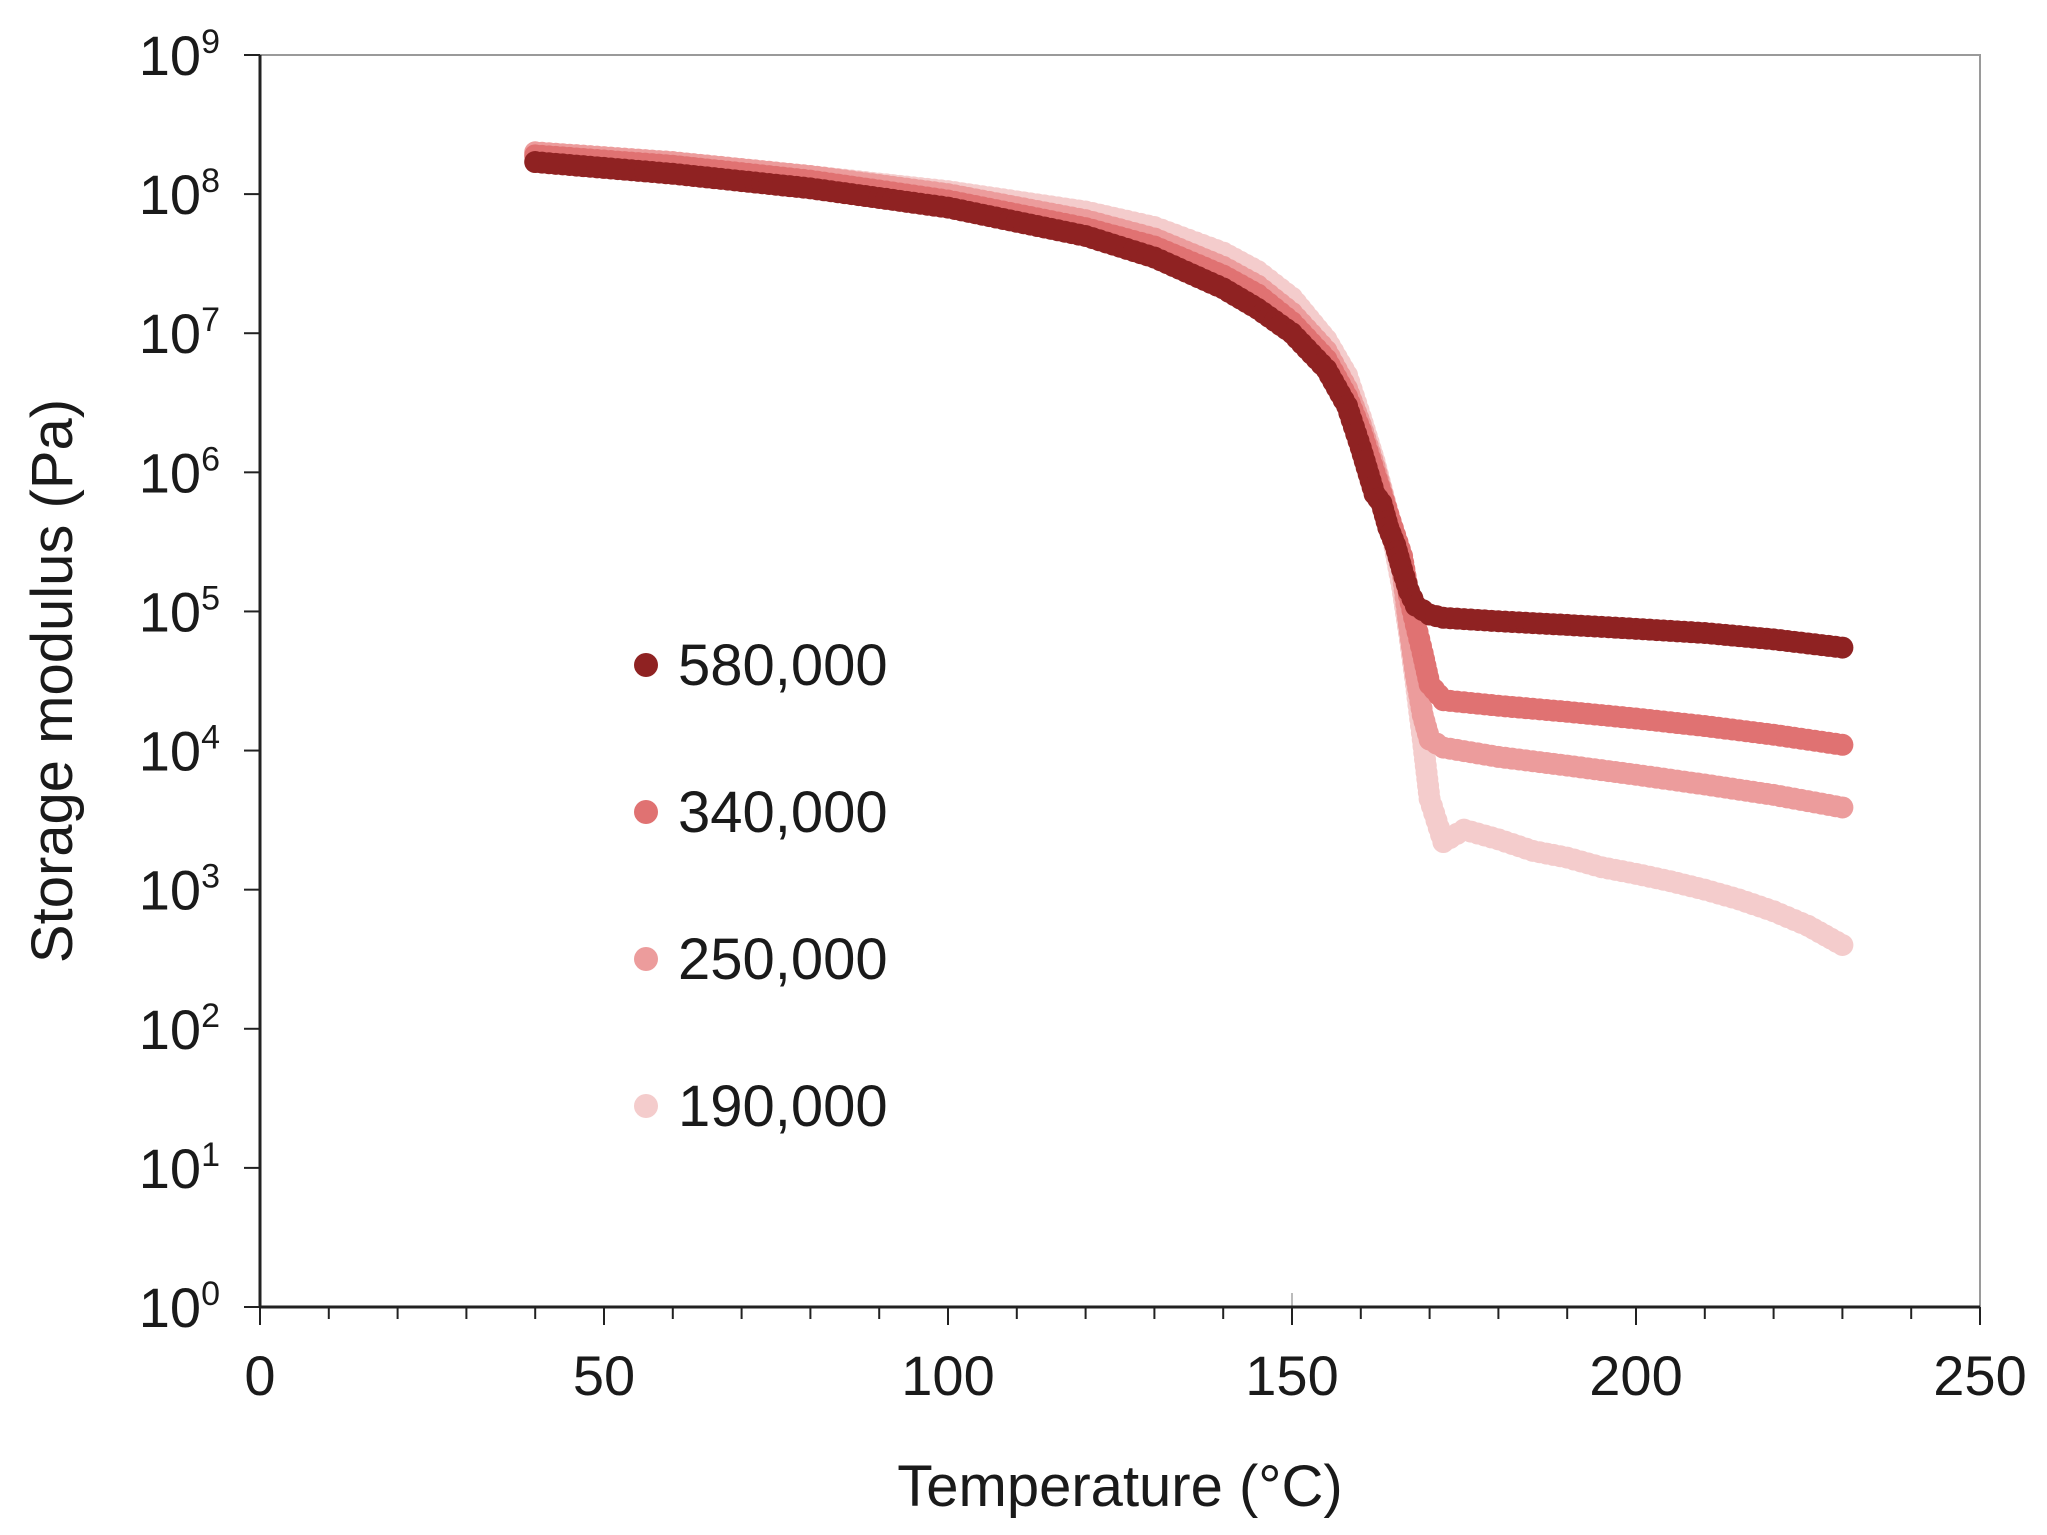 This screenshot has width=2047, height=1535. Describe the element at coordinates (1135, 1357) in the screenshot. I see `x-ticks: 0 50 100 150 200 250` at that location.